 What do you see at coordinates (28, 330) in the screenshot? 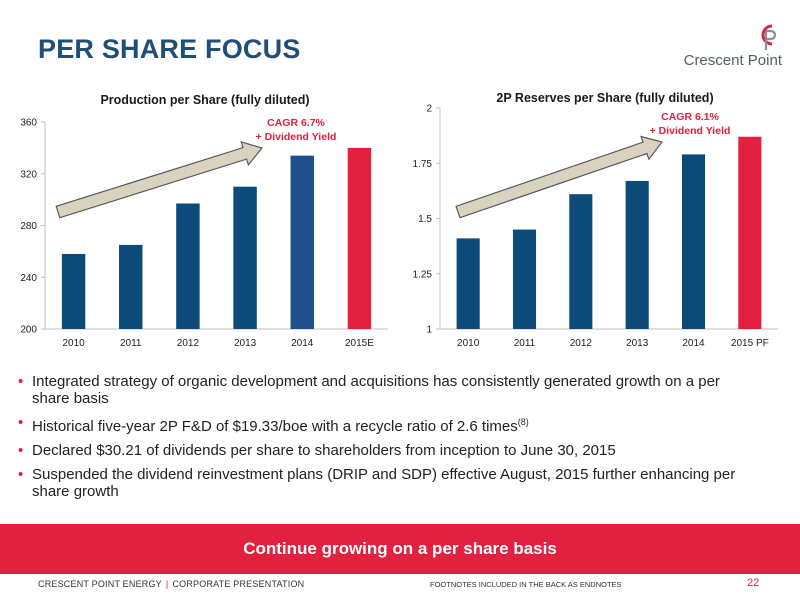
I see `y-tick-label: 200` at bounding box center [28, 330].